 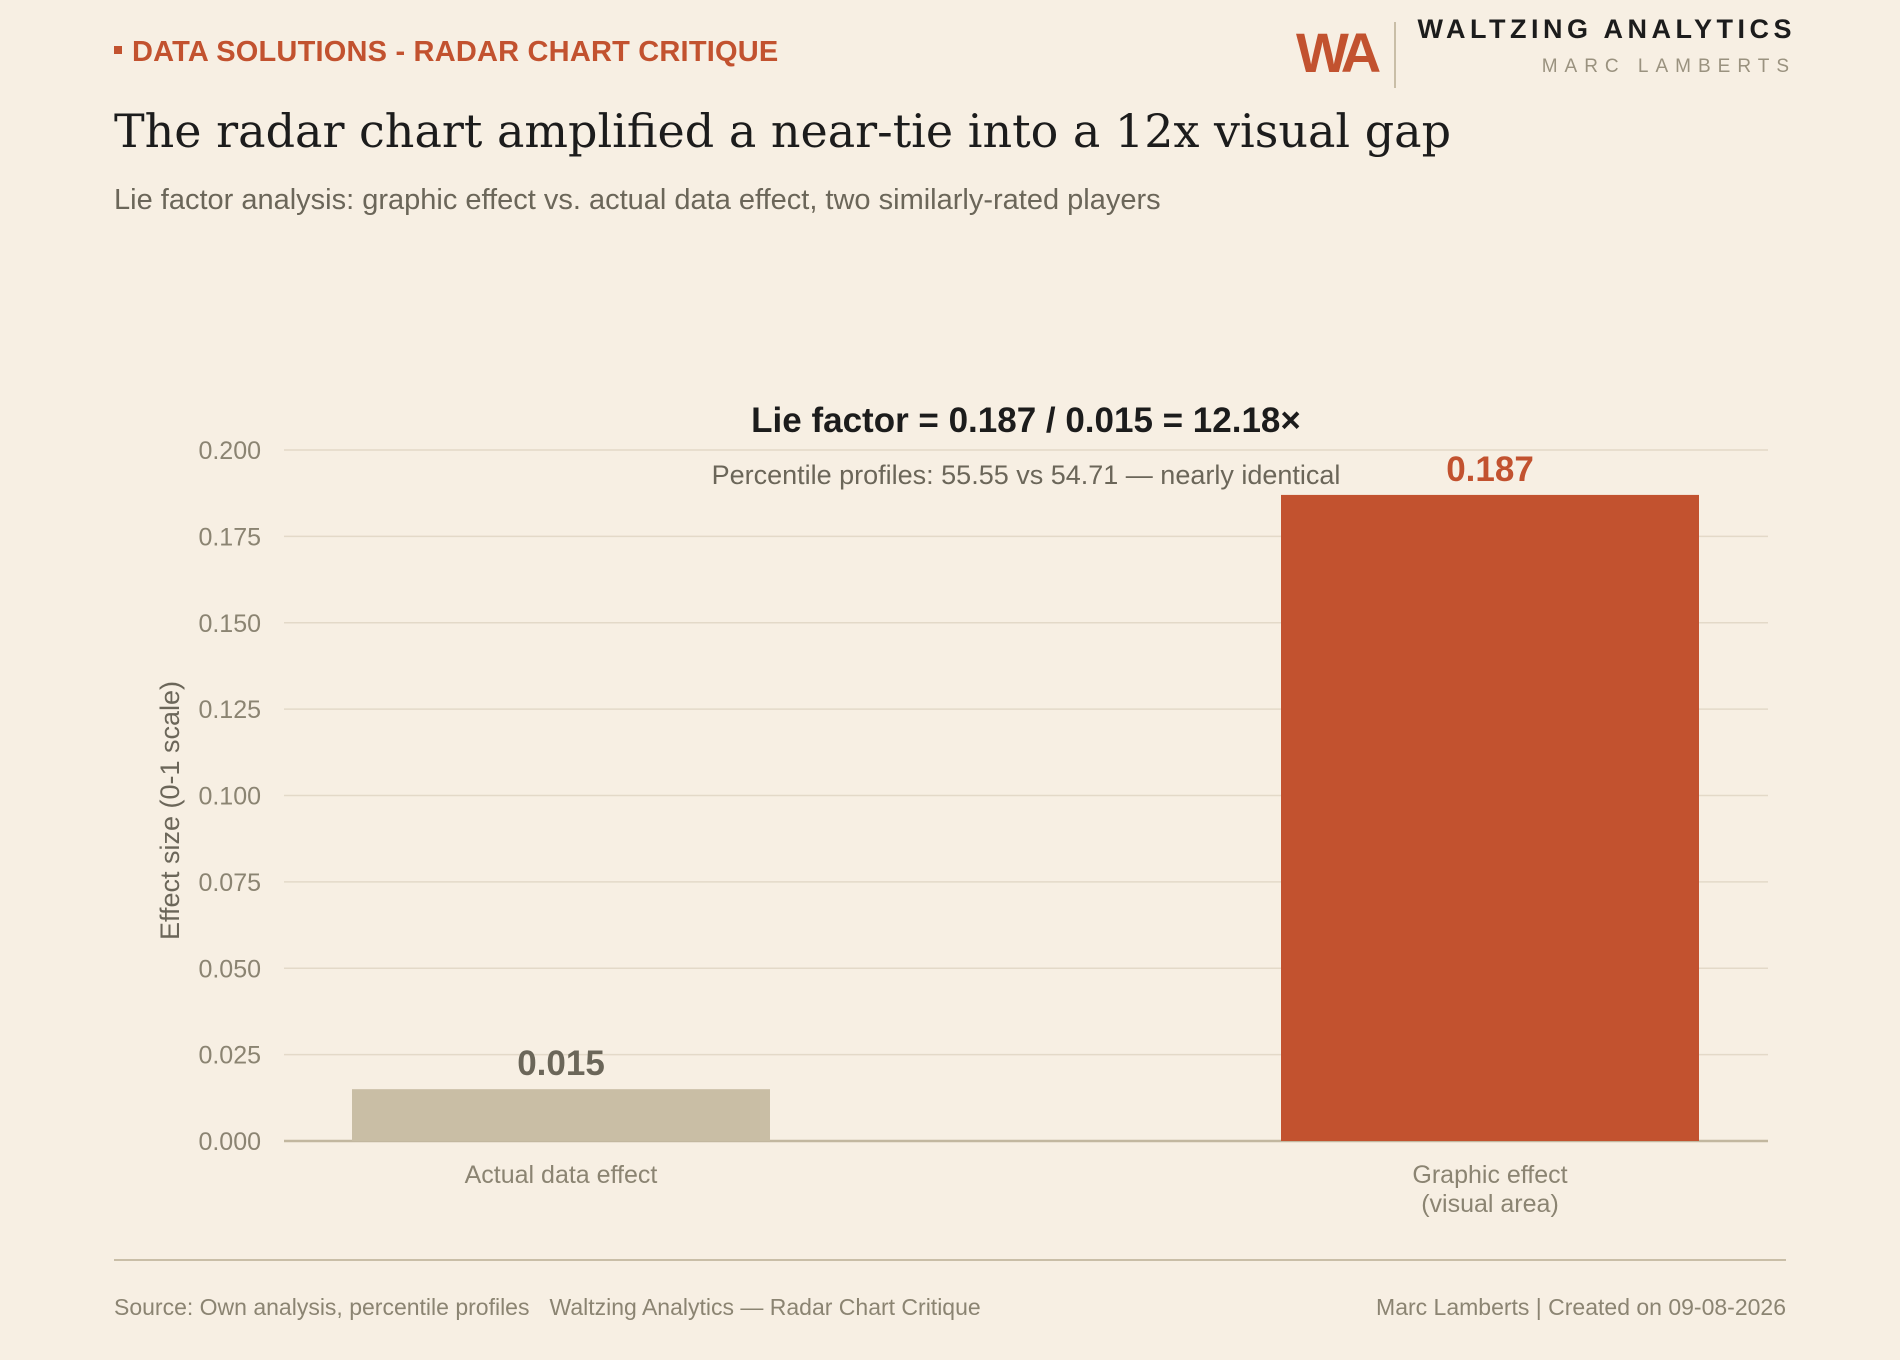 What do you see at coordinates (229, 797) in the screenshot?
I see `y-tick-label: 0.100` at bounding box center [229, 797].